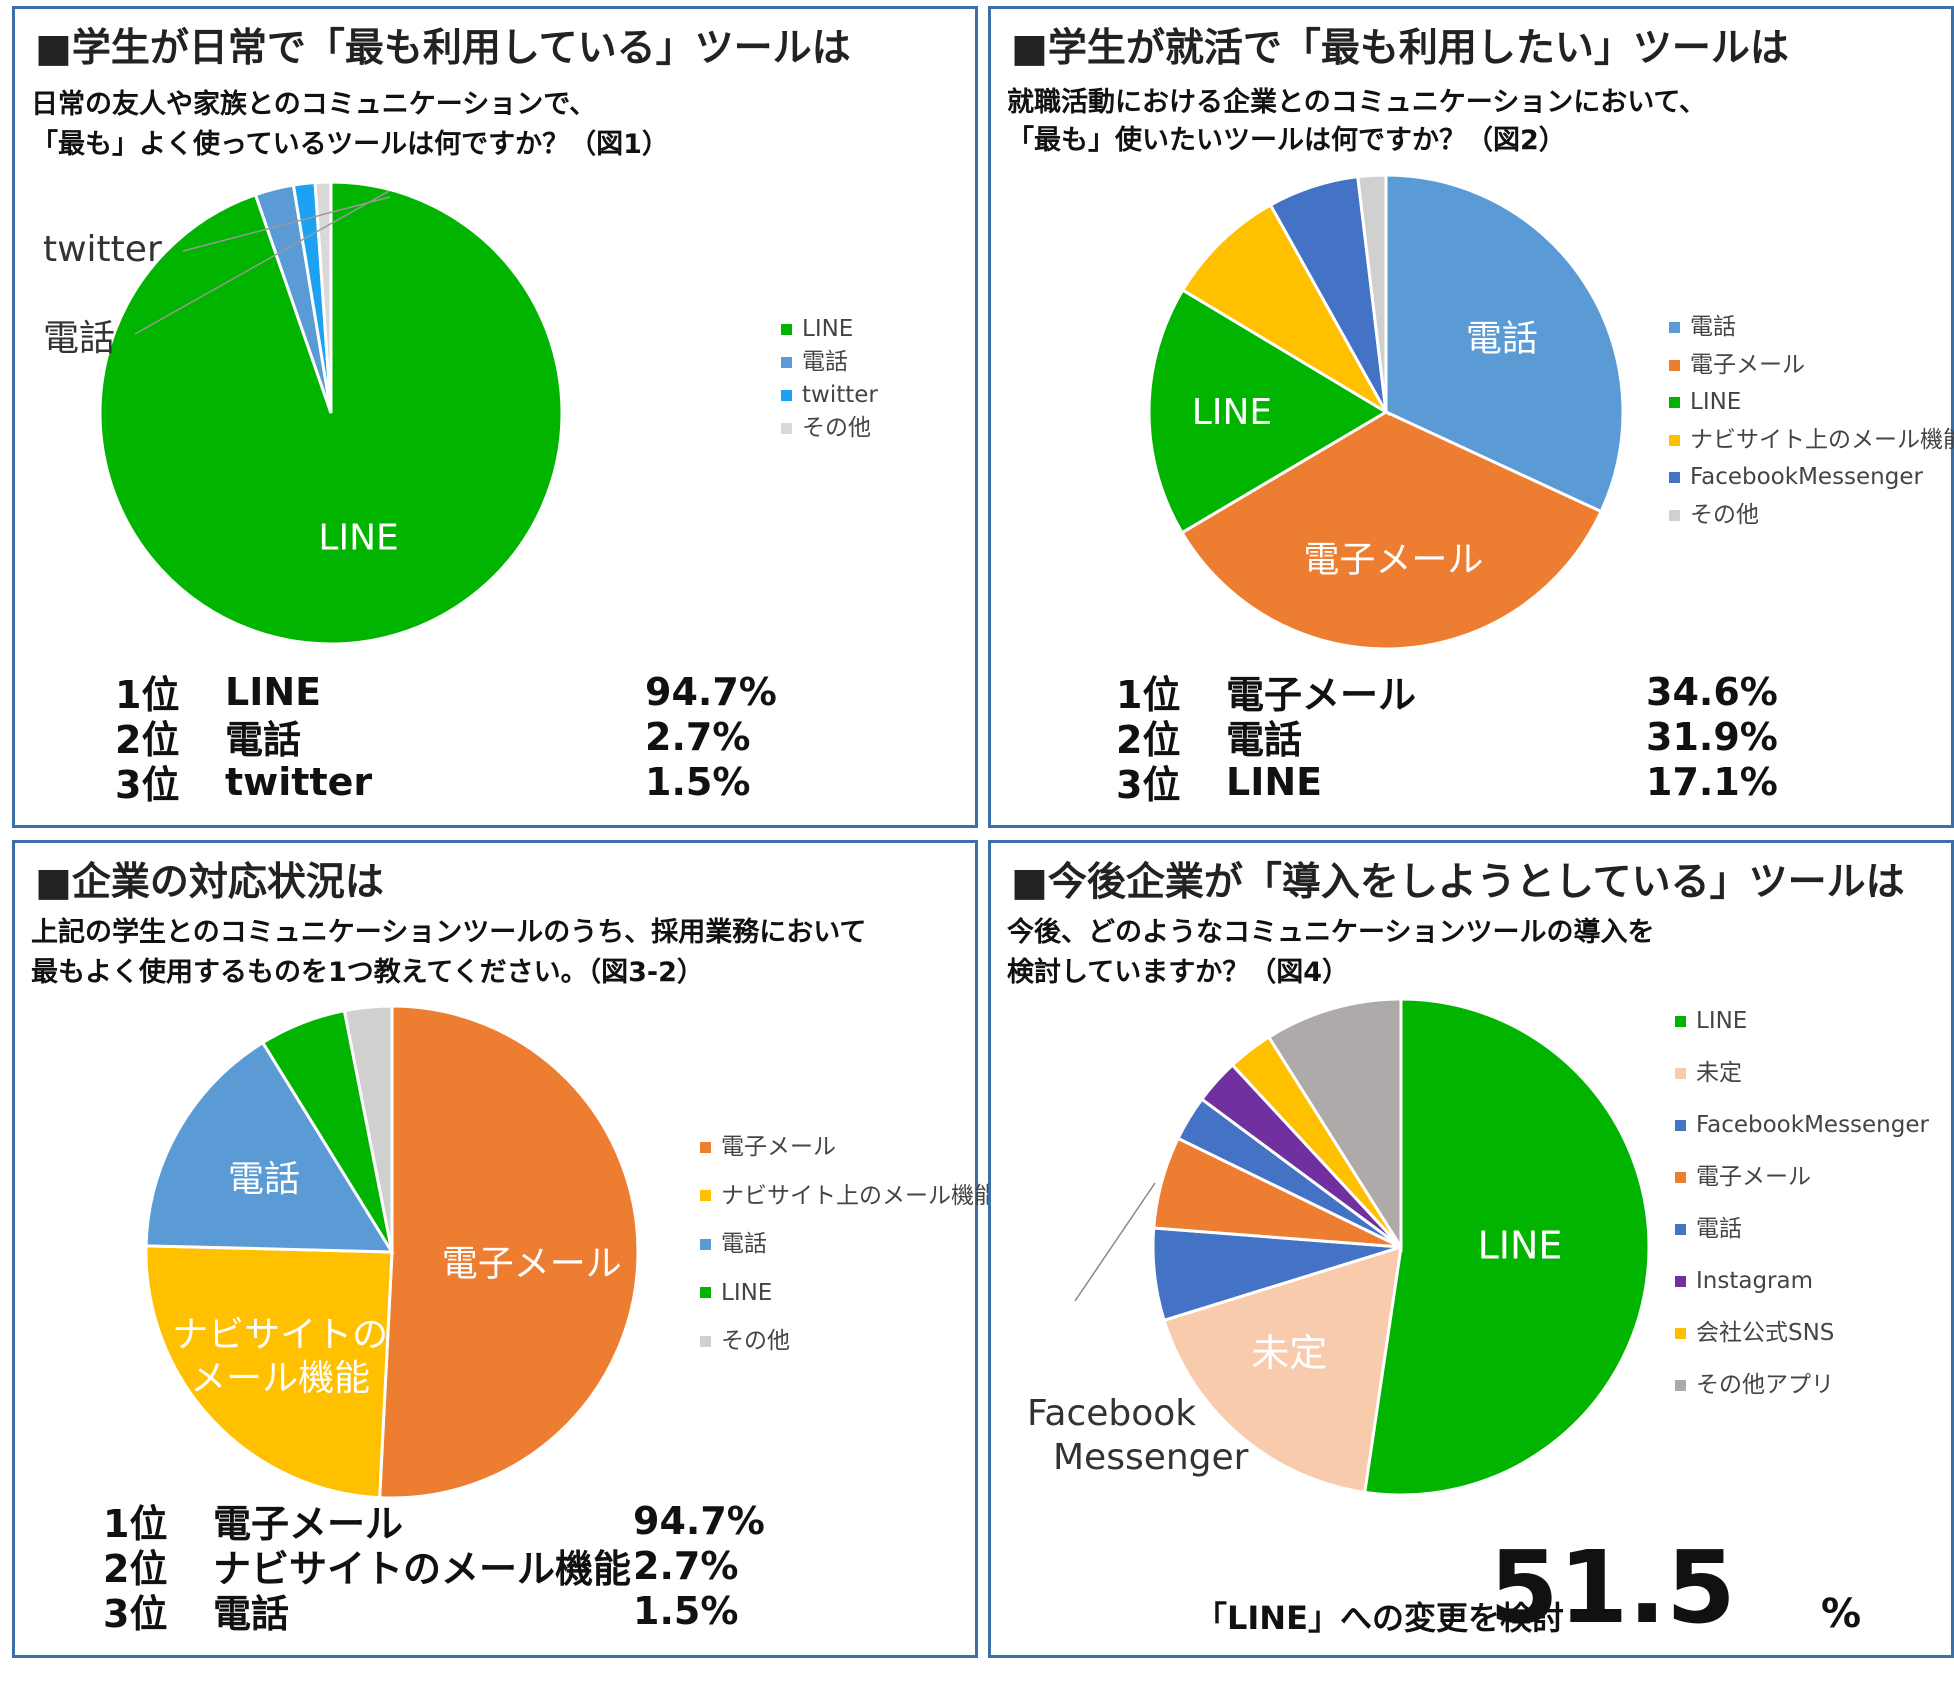 The width and height of the screenshot is (1954, 1698). I want to click on ranking-row-2: 2位 ナビサイトのメール機能 2.7%, so click(434, 1567).